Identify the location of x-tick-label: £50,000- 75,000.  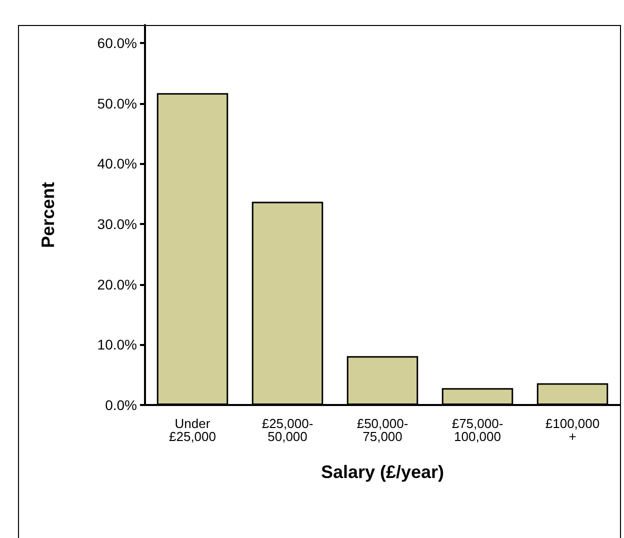
(382, 430).